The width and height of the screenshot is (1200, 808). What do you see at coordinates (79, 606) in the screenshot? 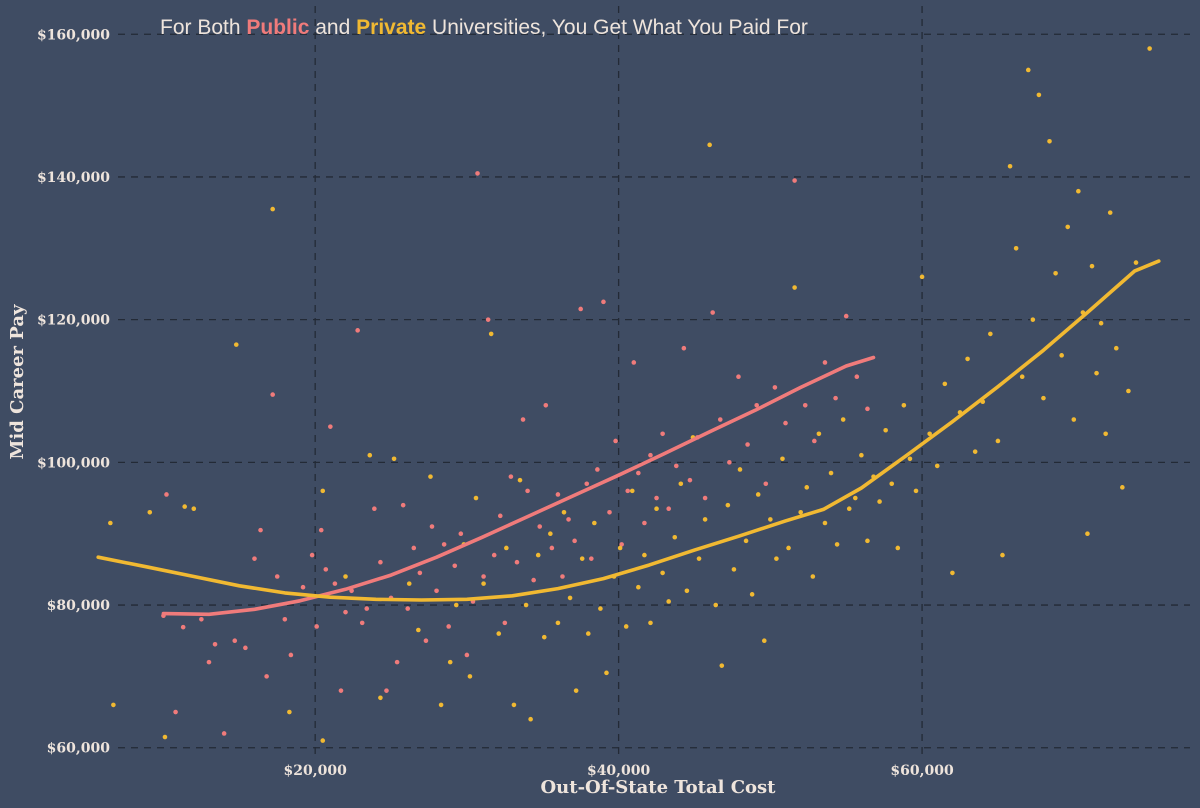
I see `y-tick-label: $80,000` at bounding box center [79, 606].